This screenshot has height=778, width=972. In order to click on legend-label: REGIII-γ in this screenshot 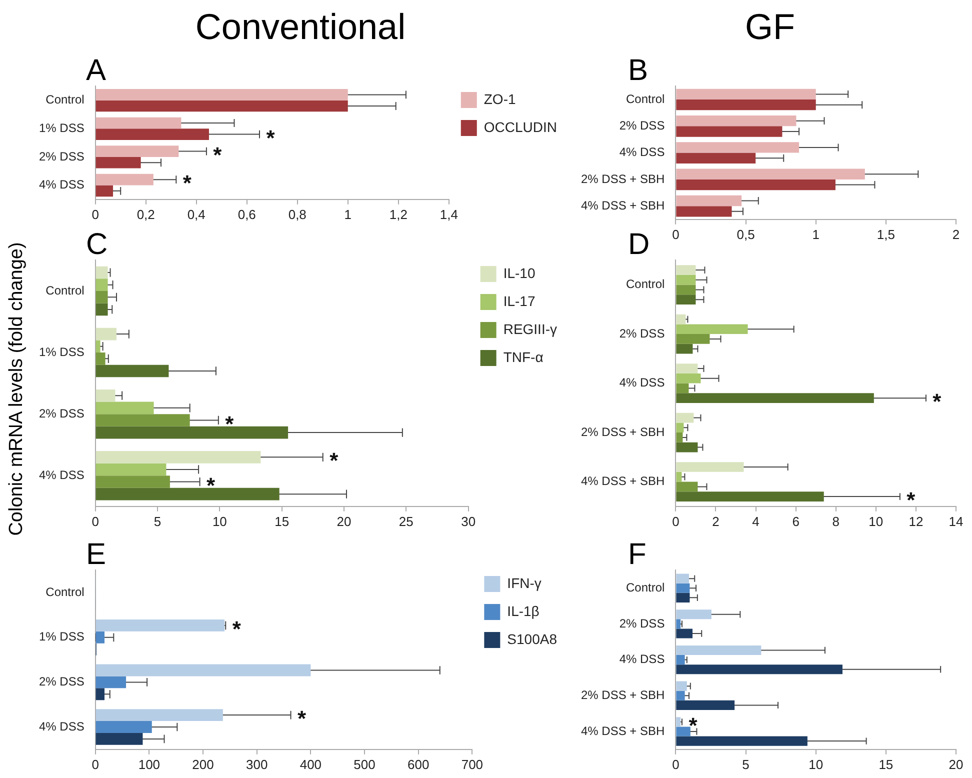, I will do `click(530, 328)`.